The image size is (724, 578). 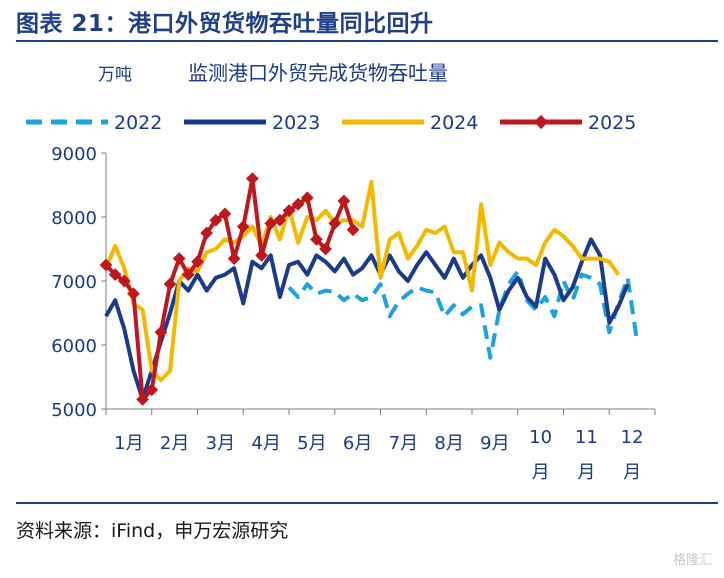 I want to click on x-tick-label: 12 月, so click(x=632, y=455).